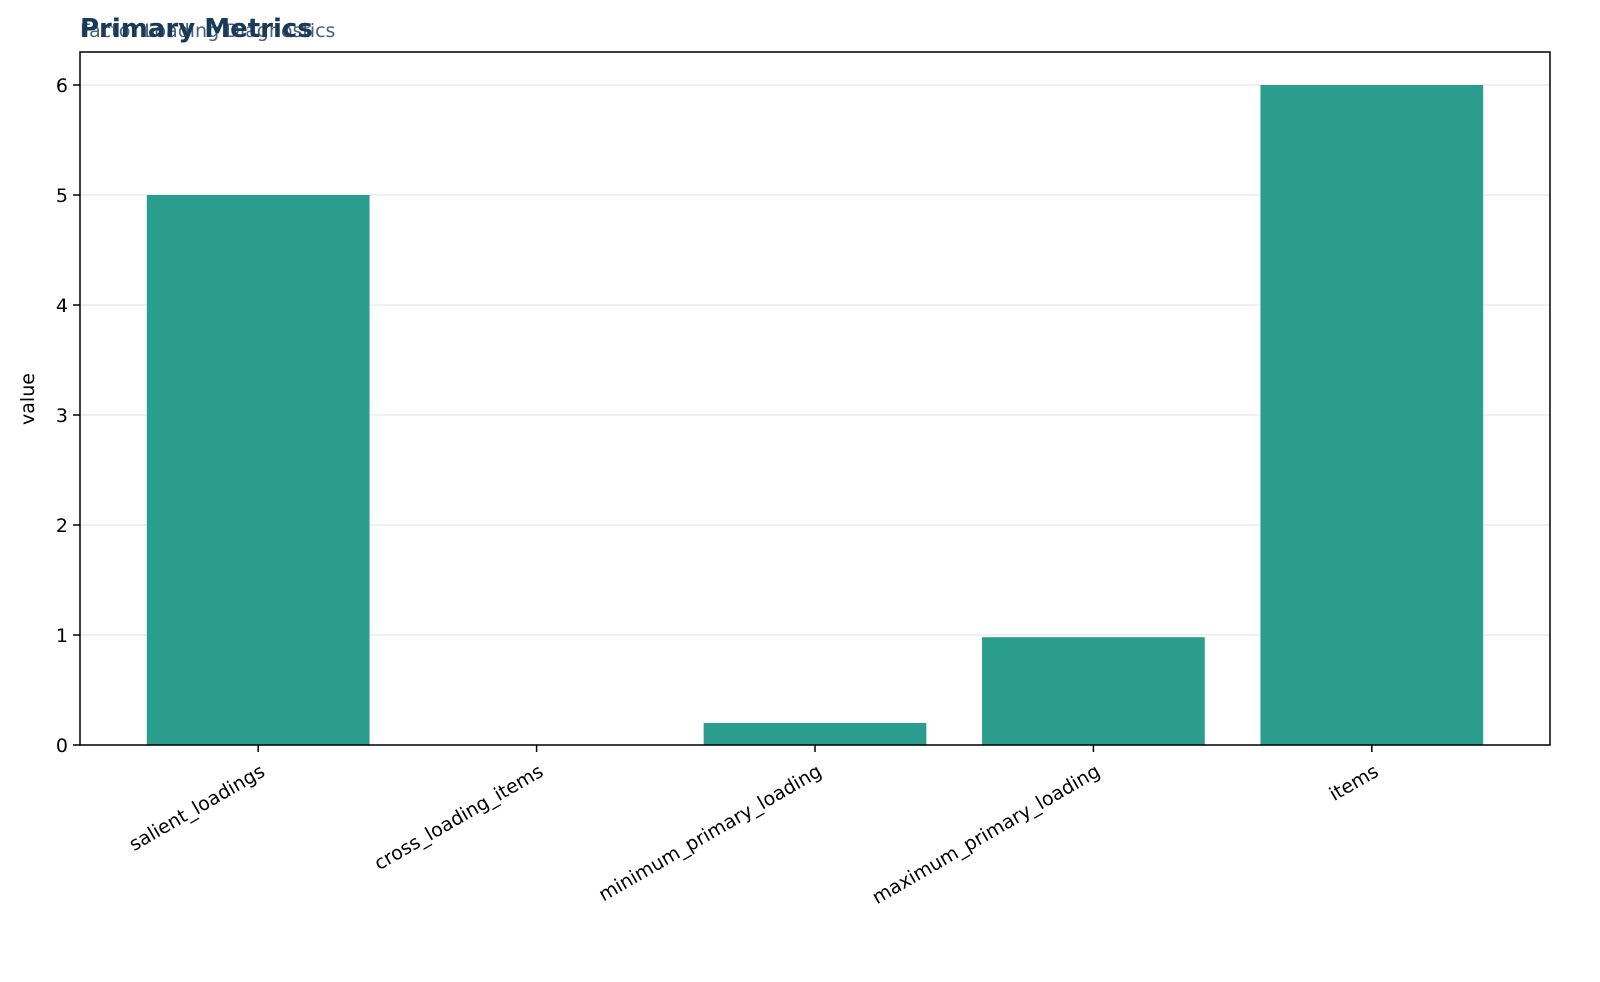 The width and height of the screenshot is (1600, 982). What do you see at coordinates (207, 31) in the screenshot?
I see `chart-subtitle: Factor Loading Diagnostics` at bounding box center [207, 31].